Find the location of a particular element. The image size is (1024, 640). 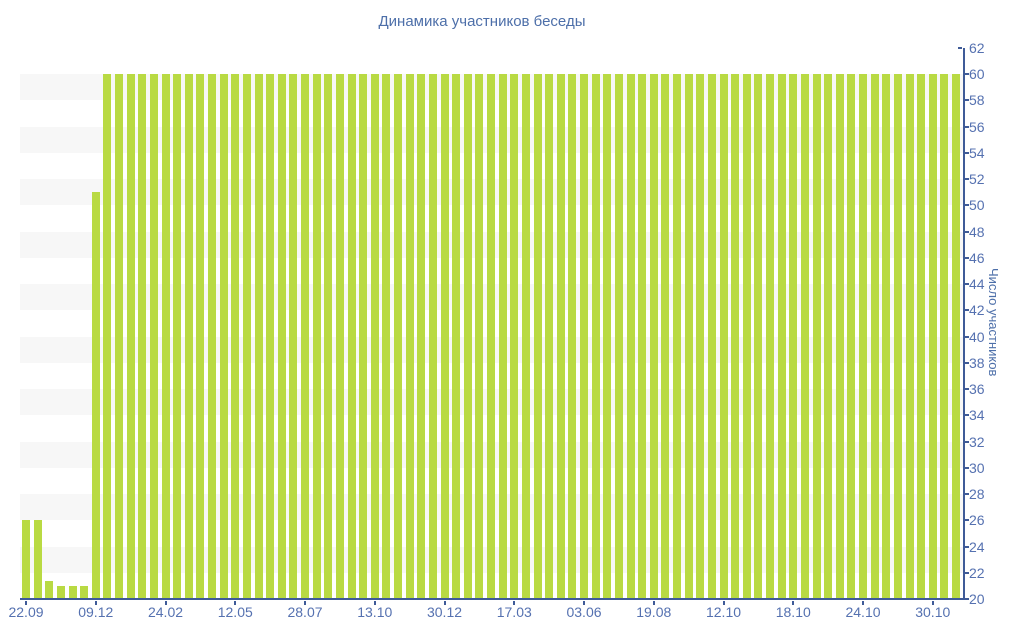

x-tick-label: 30.12 is located at coordinates (444, 612).